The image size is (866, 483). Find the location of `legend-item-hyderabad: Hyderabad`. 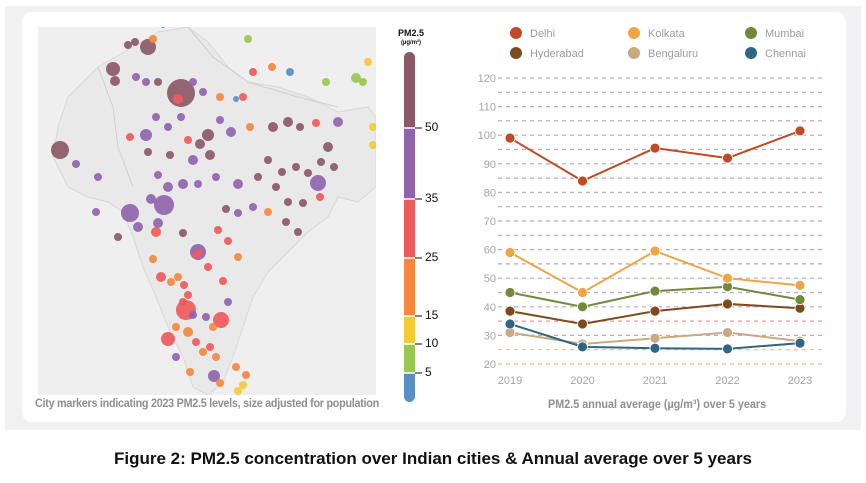

legend-item-hyderabad: Hyderabad is located at coordinates (547, 53).